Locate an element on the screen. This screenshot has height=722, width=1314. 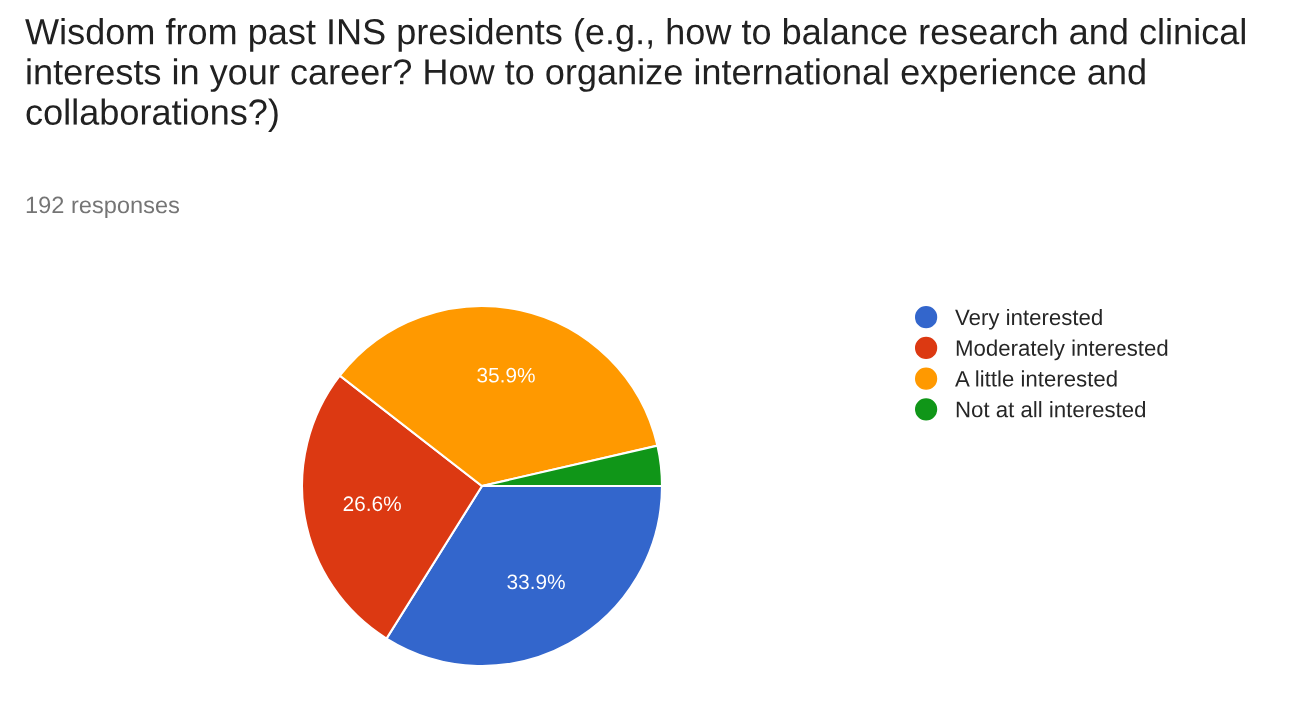
data-label: 35.9% is located at coordinates (506, 375).